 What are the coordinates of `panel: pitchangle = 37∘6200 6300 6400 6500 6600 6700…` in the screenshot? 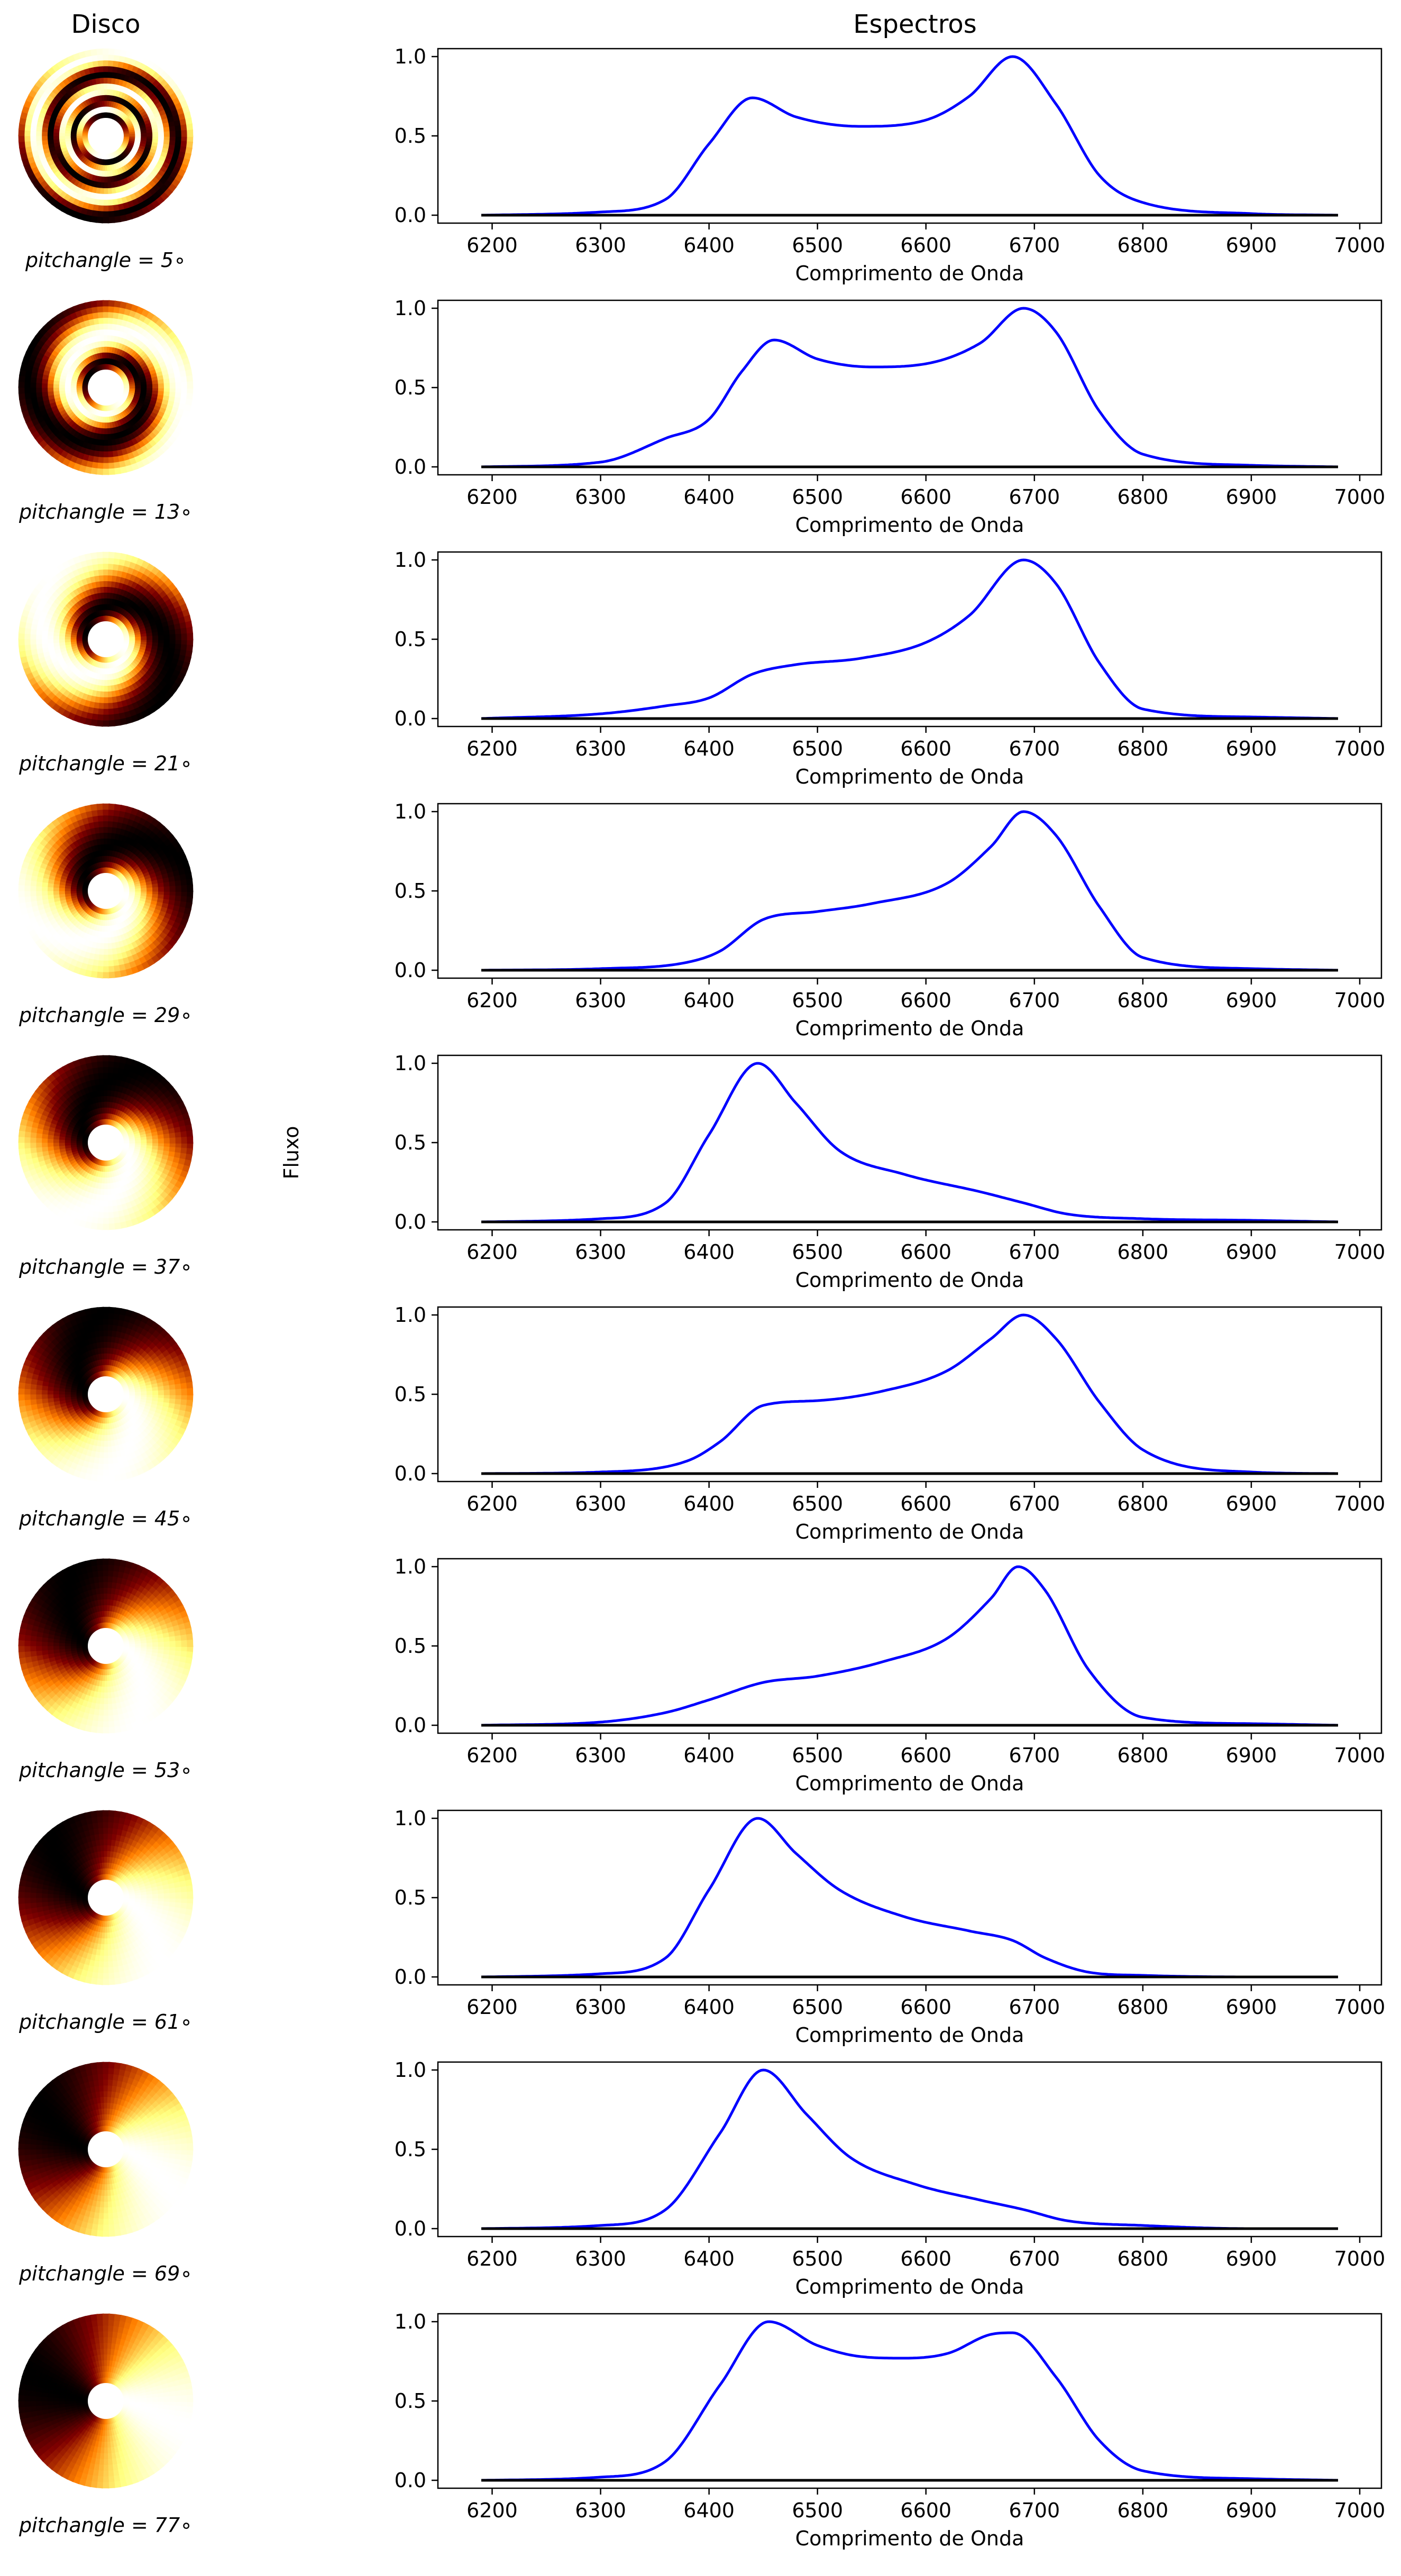 It's located at (701, 1172).